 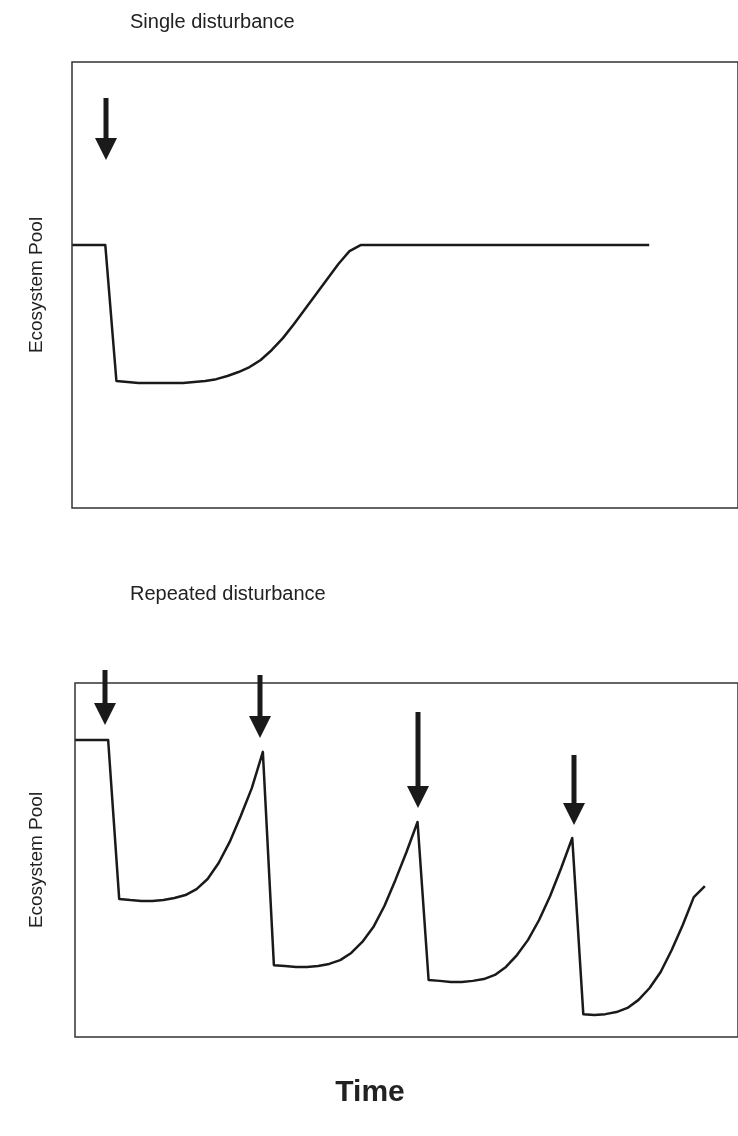 What do you see at coordinates (370, 1091) in the screenshot?
I see `x-axis-title: Time` at bounding box center [370, 1091].